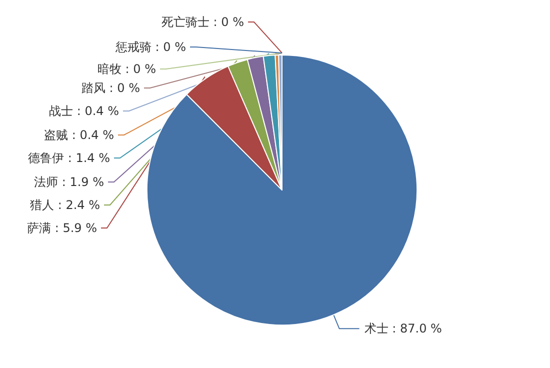 The width and height of the screenshot is (550, 368). I want to click on slice-label: 萨满 : 5.9 %, so click(62, 228).